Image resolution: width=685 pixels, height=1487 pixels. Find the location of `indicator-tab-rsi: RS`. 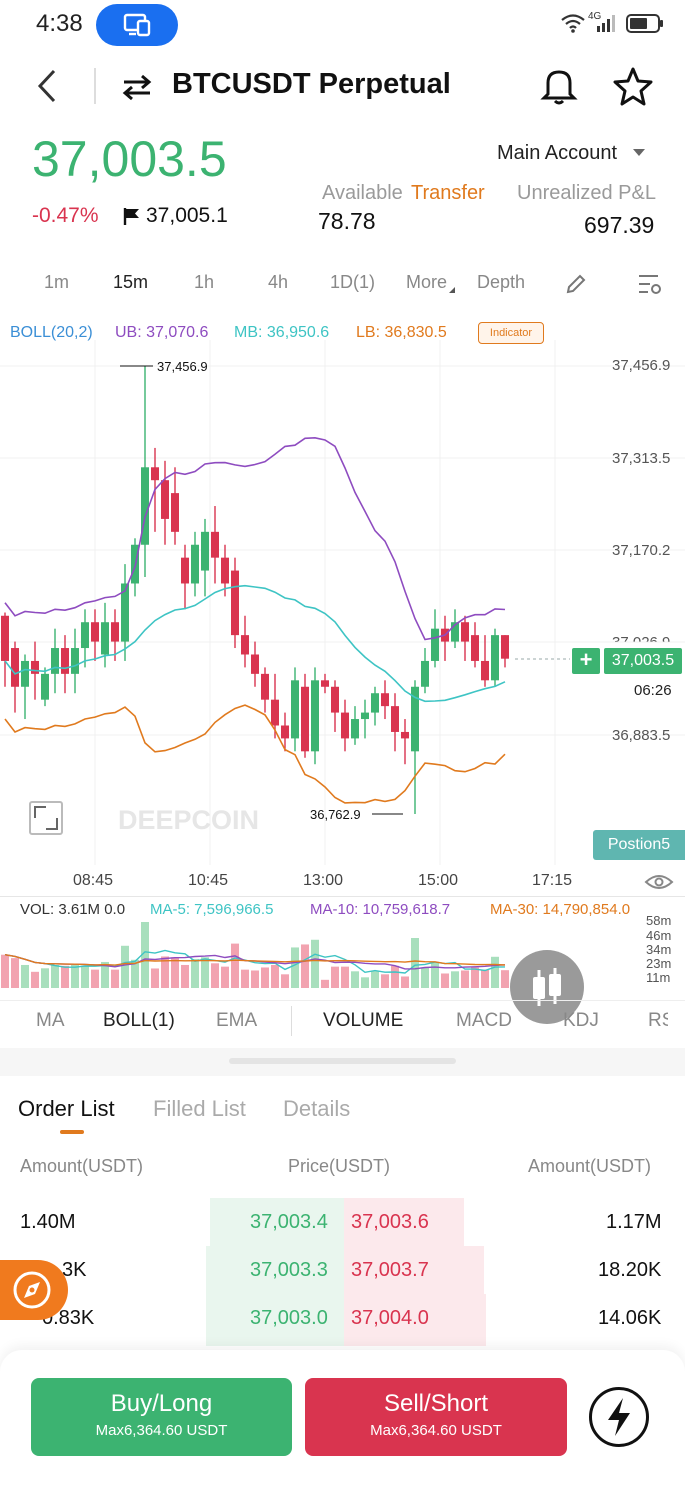

indicator-tab-rsi: RS is located at coordinates (658, 1020).